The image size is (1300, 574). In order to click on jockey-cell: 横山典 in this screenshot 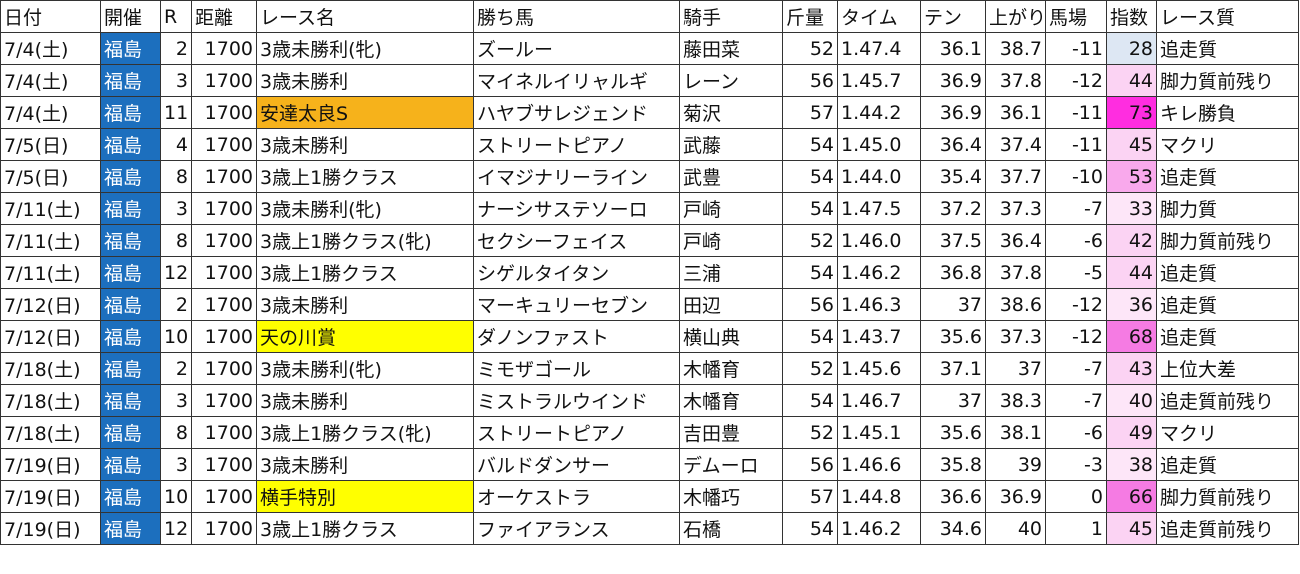, I will do `click(731, 336)`.